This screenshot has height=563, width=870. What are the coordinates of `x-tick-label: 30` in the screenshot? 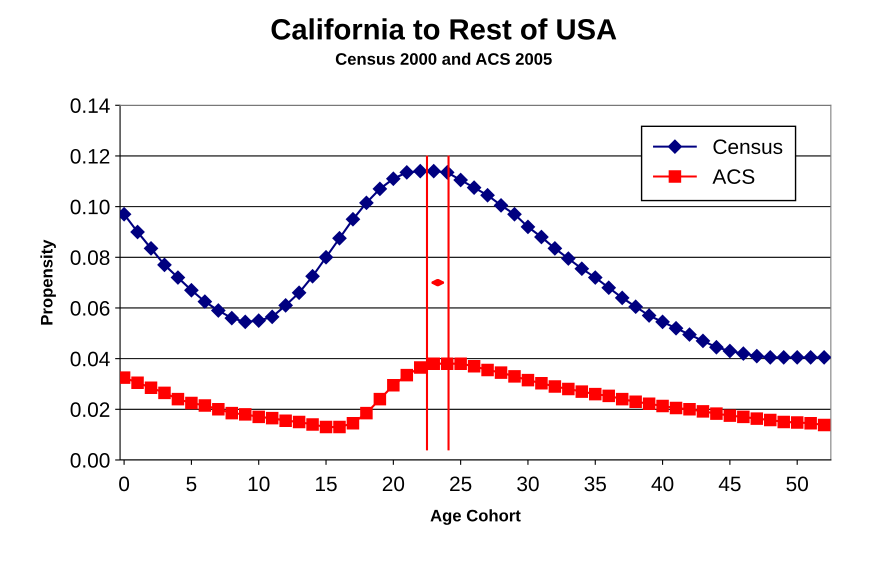 It's located at (528, 484).